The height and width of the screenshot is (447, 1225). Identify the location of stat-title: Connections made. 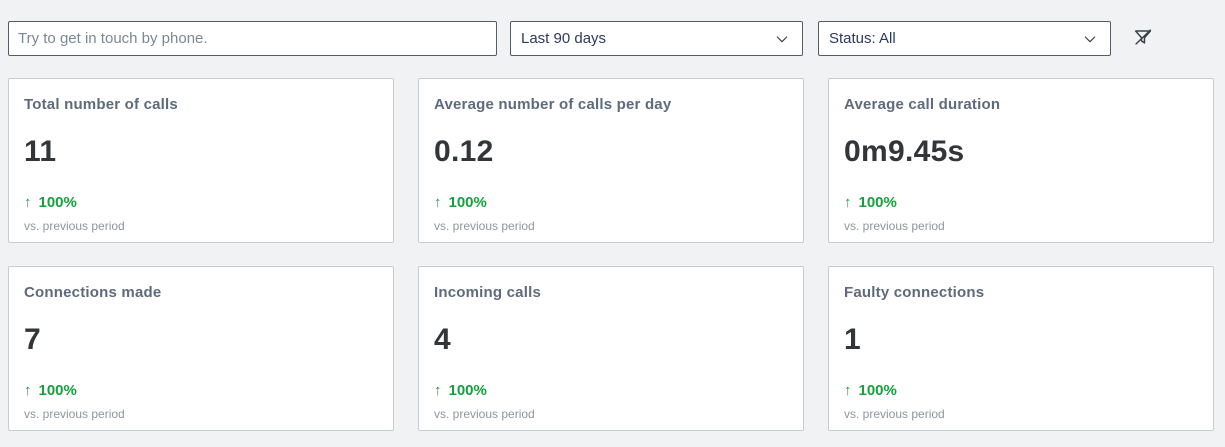
(93, 292).